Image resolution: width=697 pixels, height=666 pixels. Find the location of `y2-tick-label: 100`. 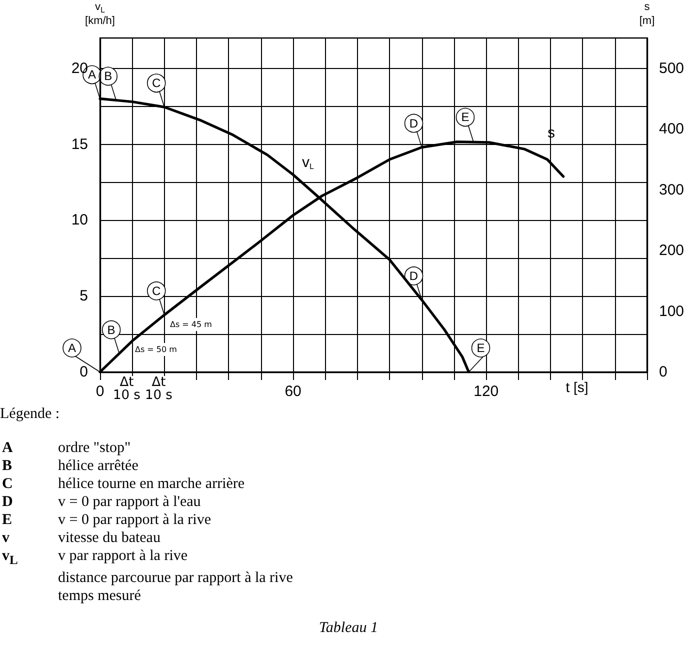

y2-tick-label: 100 is located at coordinates (671, 311).